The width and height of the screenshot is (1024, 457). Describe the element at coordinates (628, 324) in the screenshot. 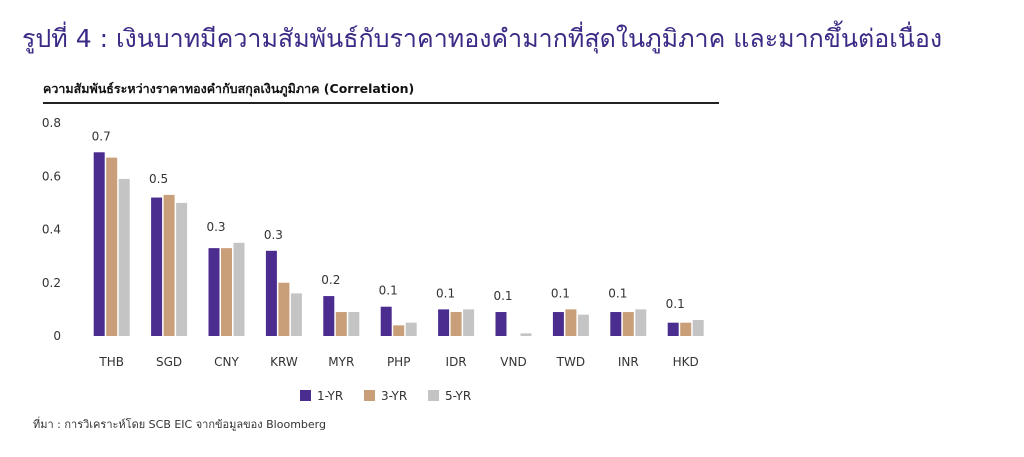

I see `bar-inr-3-yr` at that location.